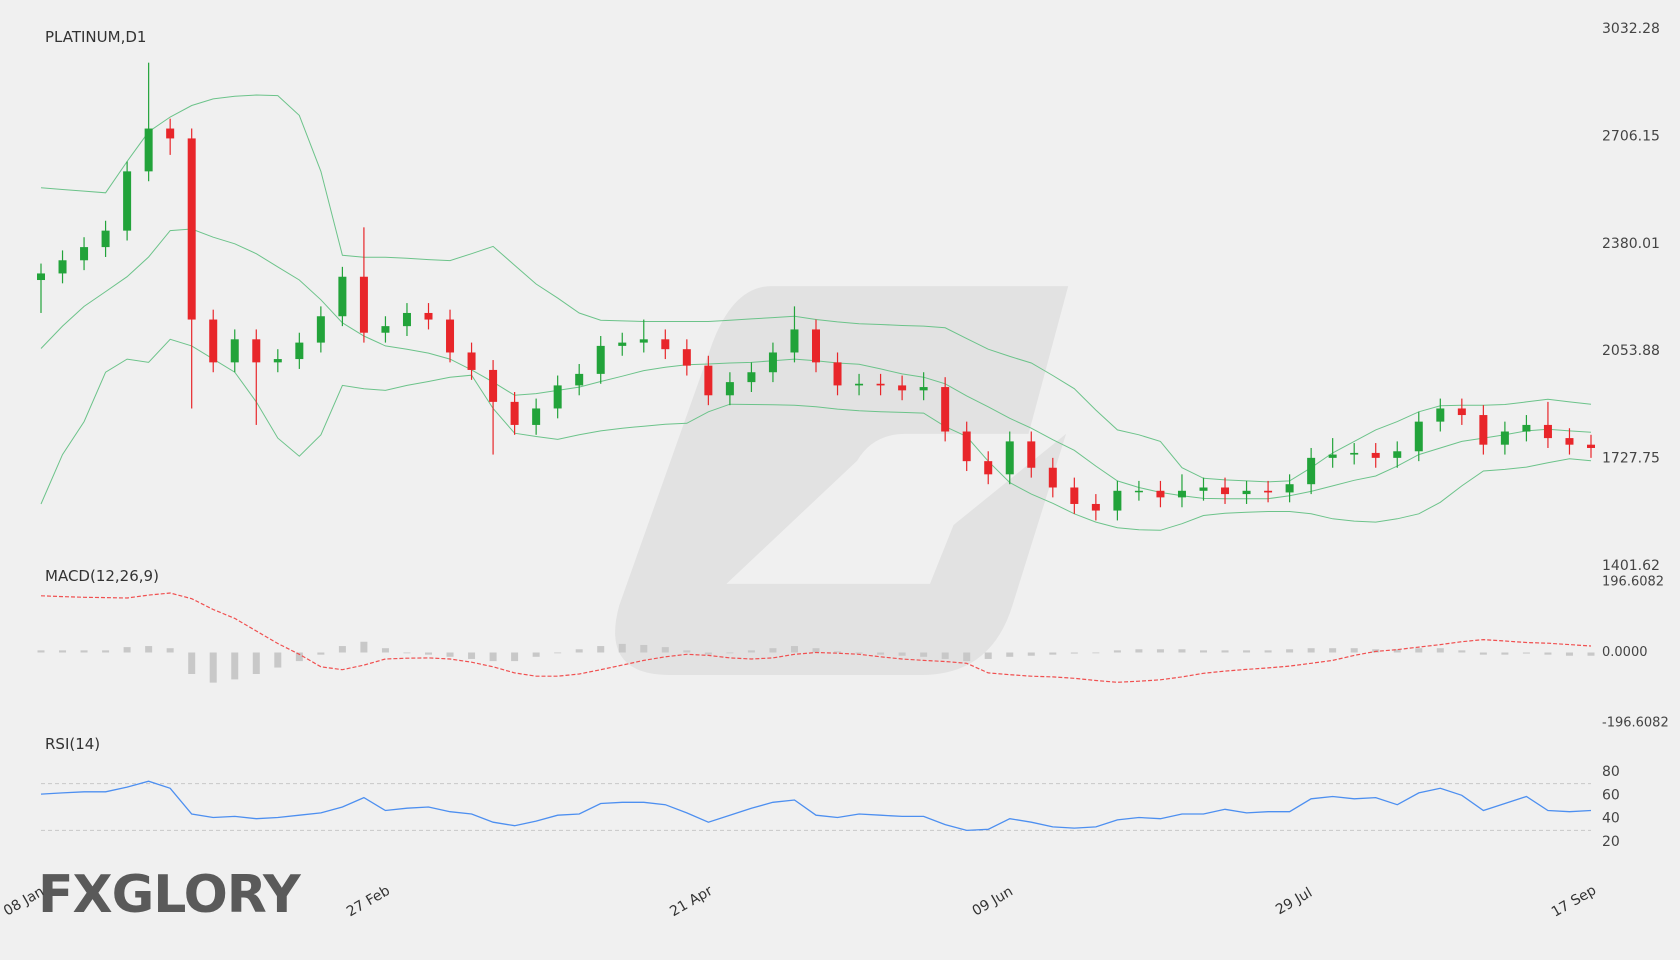  I want to click on watermark, so click(842, 480).